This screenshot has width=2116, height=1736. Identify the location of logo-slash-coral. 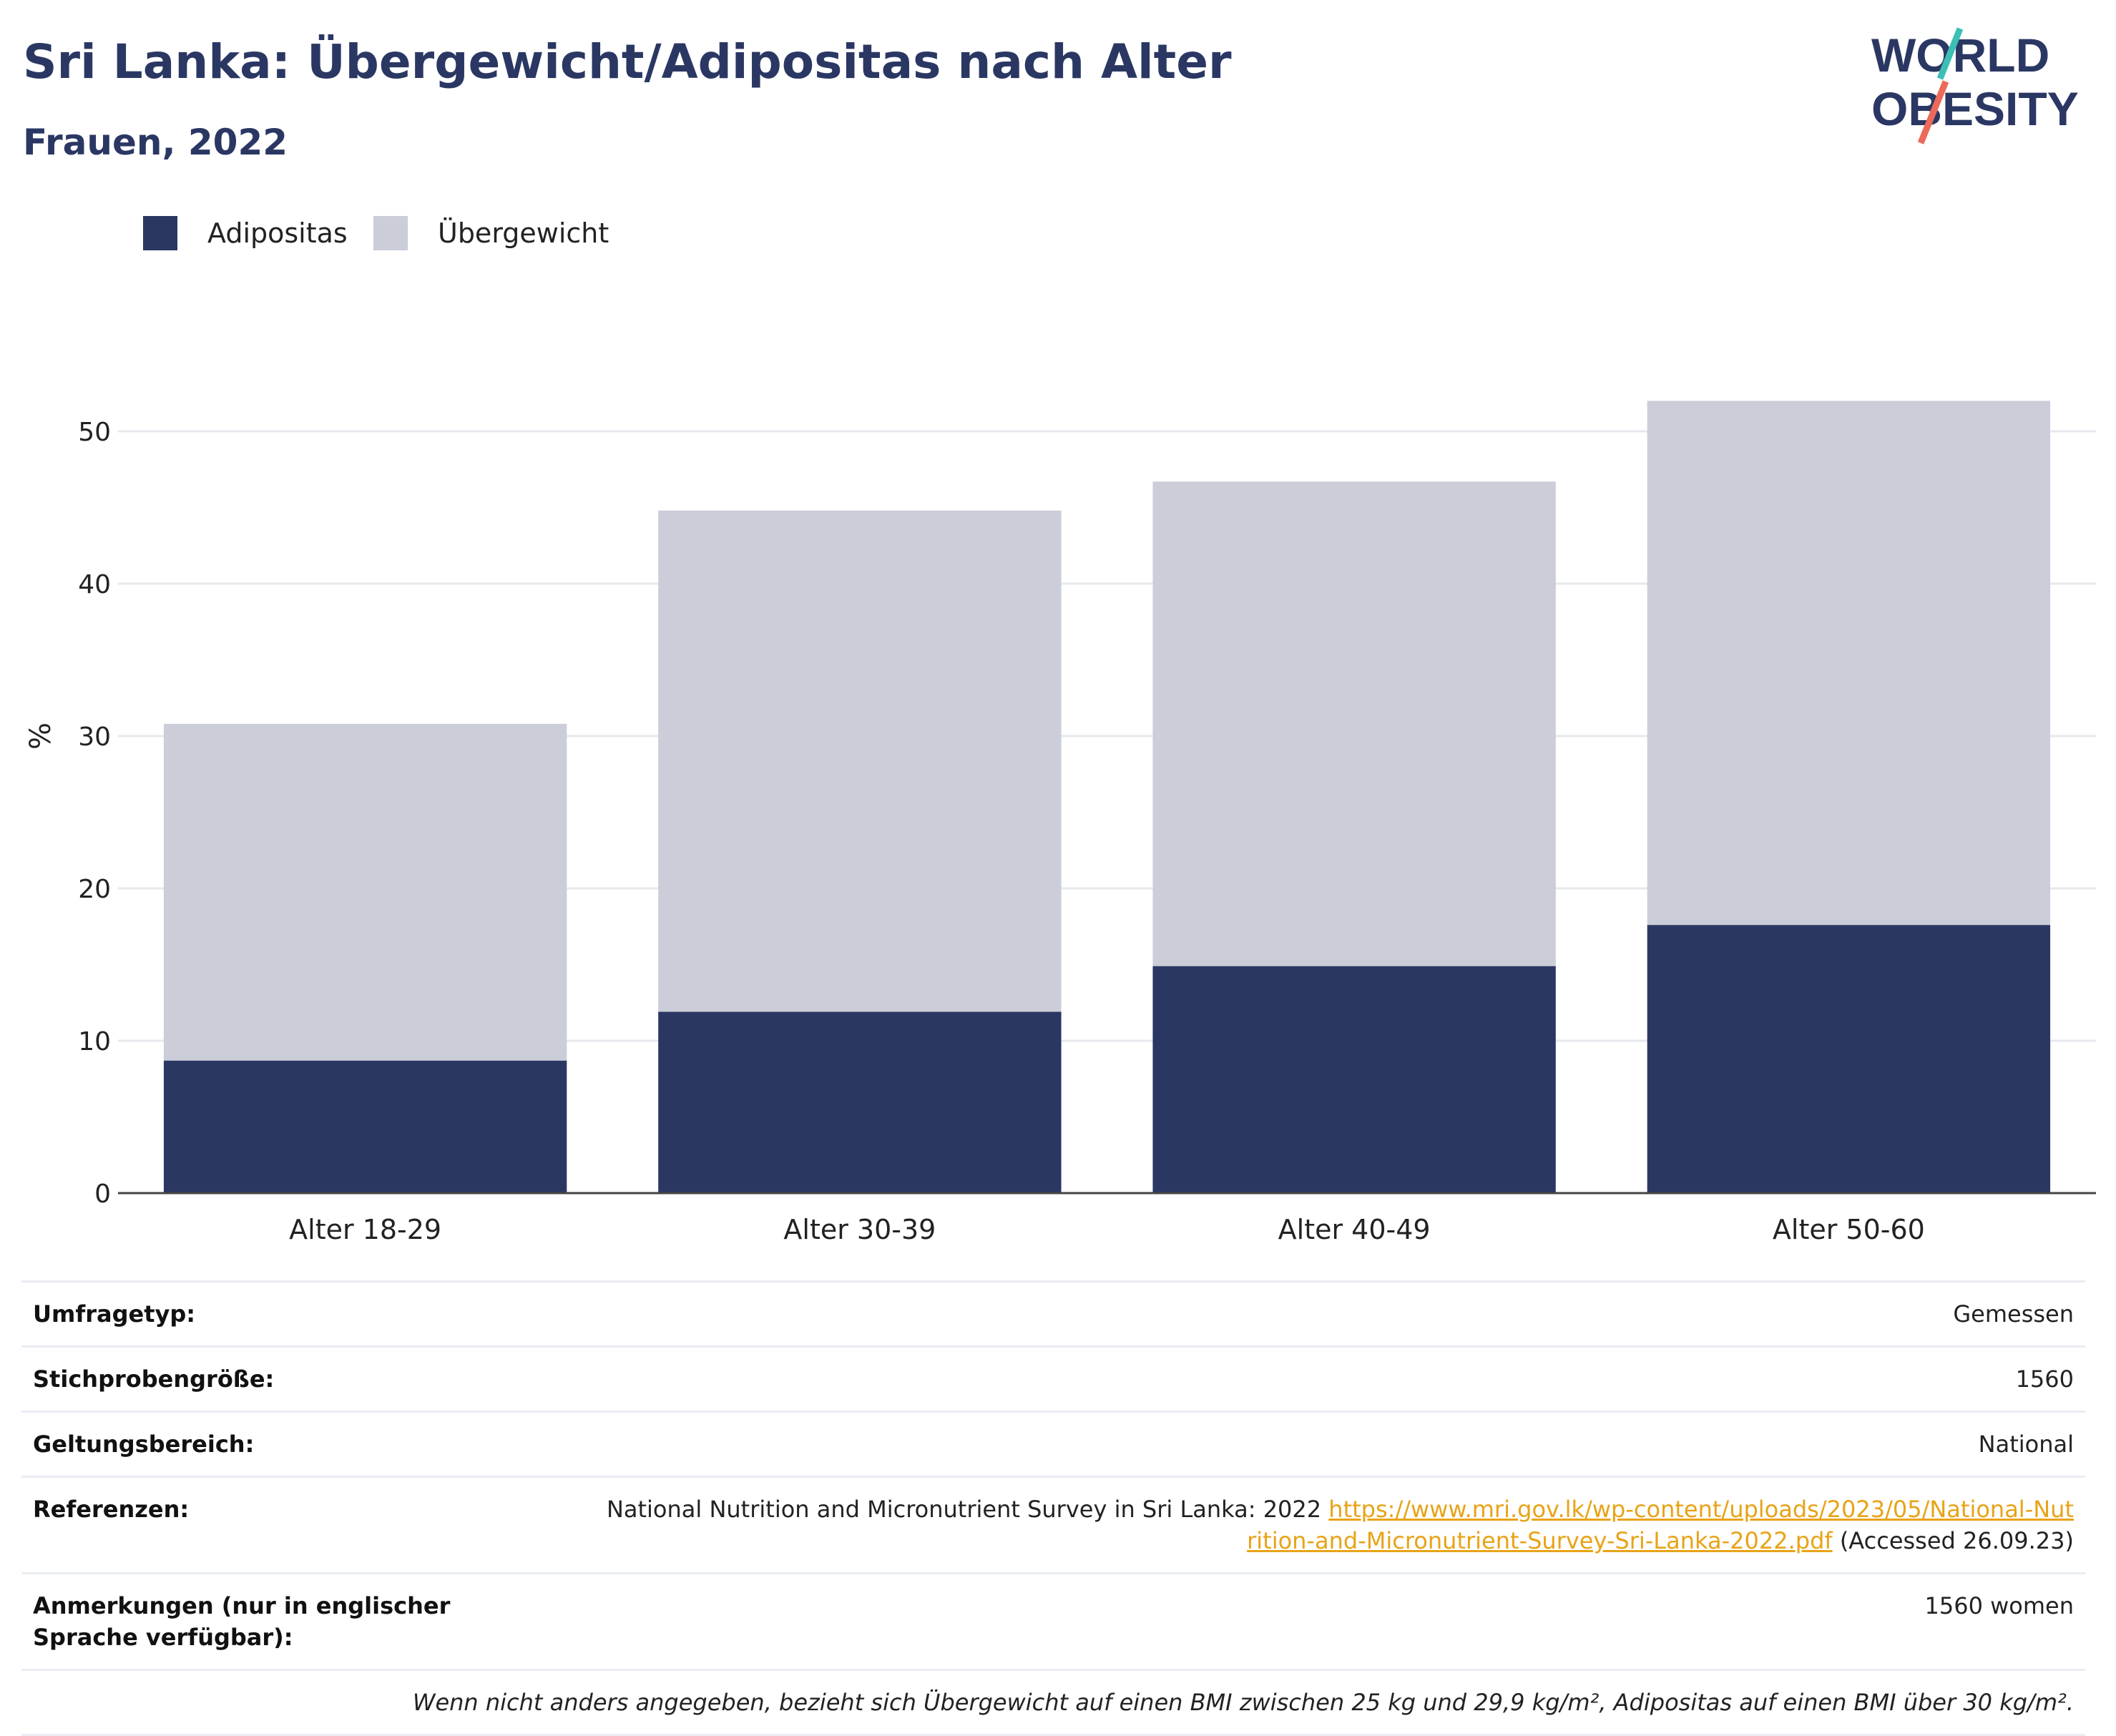
(1933, 112).